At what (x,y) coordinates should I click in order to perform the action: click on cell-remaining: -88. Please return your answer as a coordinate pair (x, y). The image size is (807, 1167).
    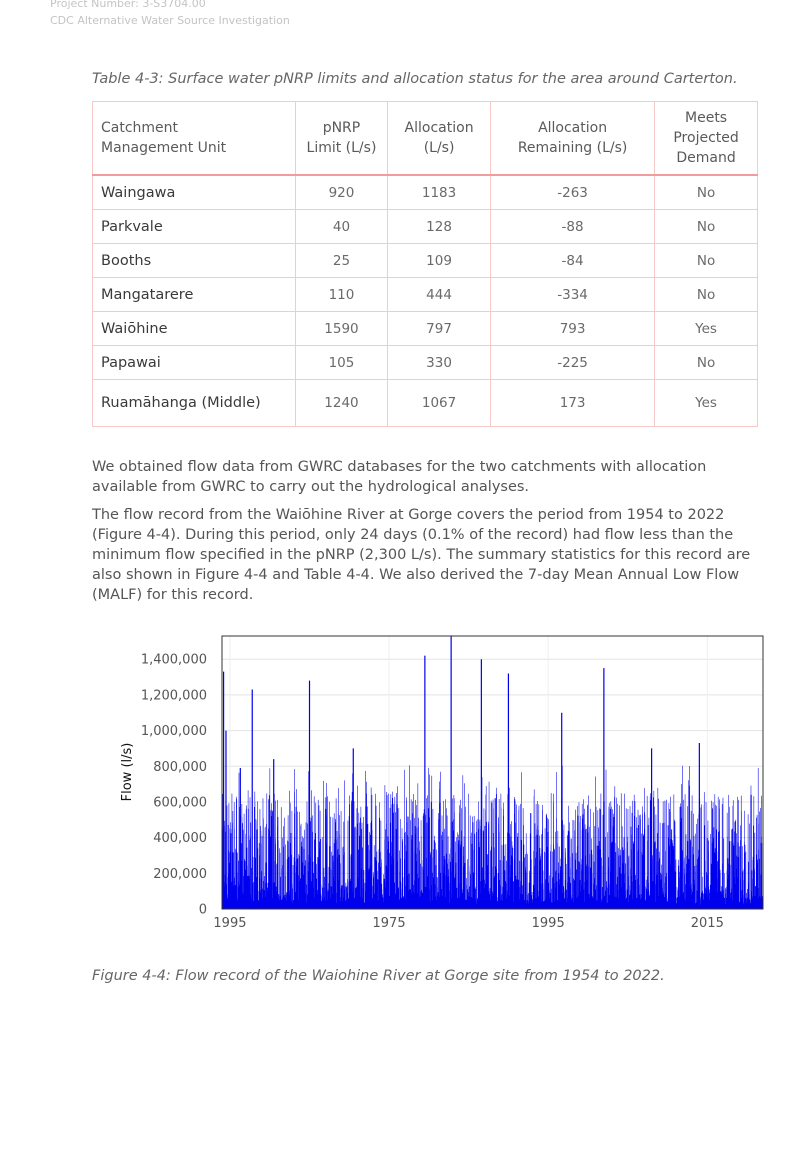
    Looking at the image, I should click on (573, 226).